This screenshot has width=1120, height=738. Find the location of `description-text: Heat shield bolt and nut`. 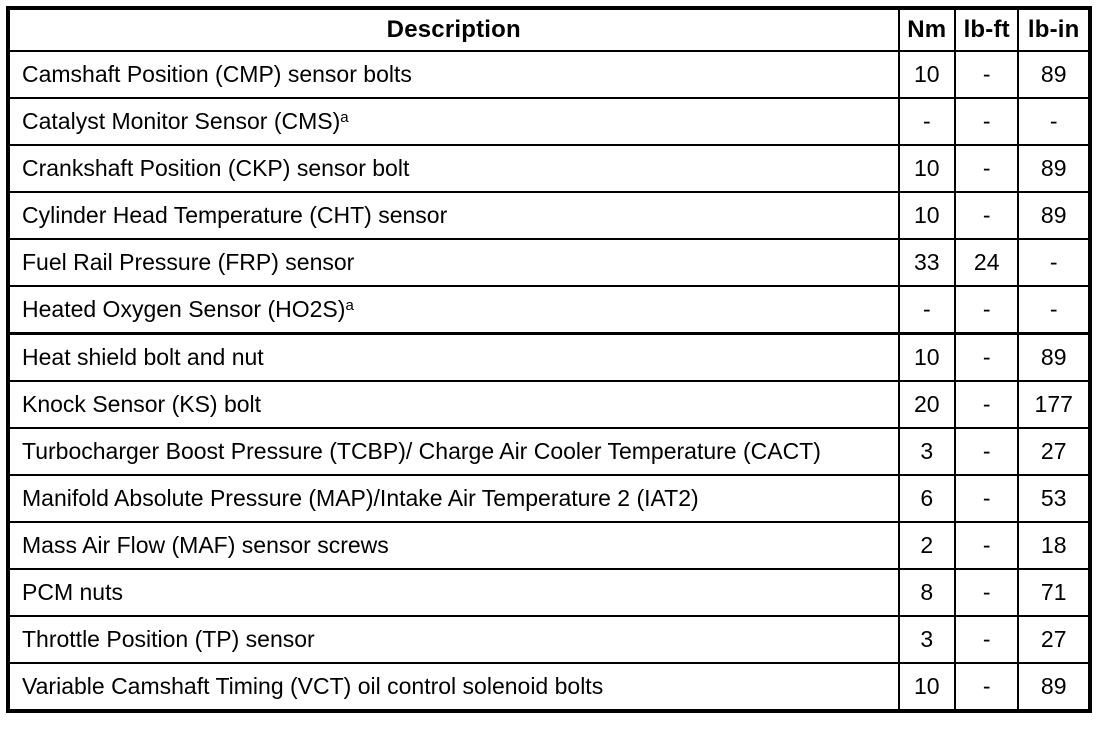

description-text: Heat shield bolt and nut is located at coordinates (143, 357).